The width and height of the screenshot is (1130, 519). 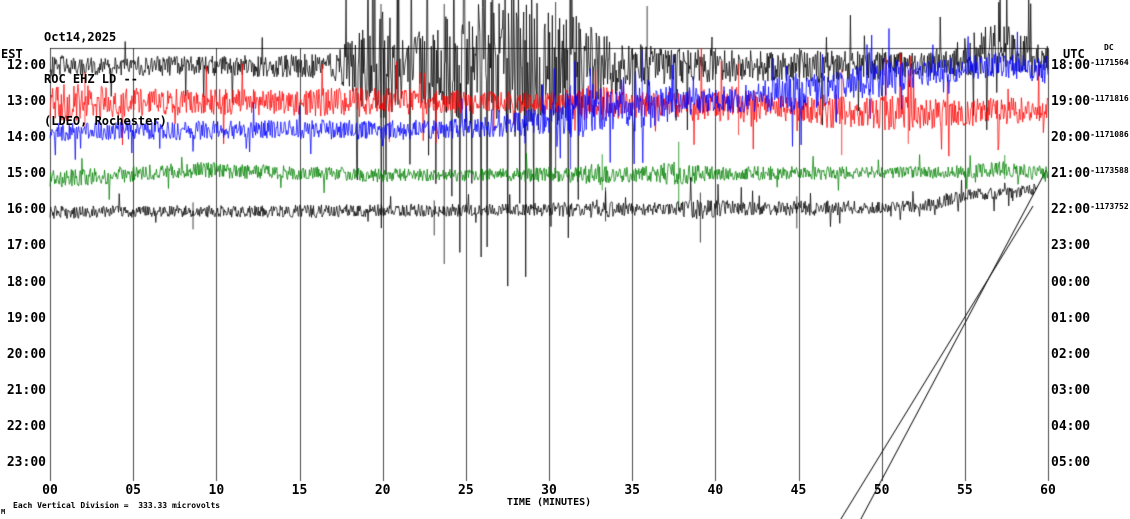 What do you see at coordinates (1109, 99) in the screenshot?
I see `dc-offset-value: -1171816` at bounding box center [1109, 99].